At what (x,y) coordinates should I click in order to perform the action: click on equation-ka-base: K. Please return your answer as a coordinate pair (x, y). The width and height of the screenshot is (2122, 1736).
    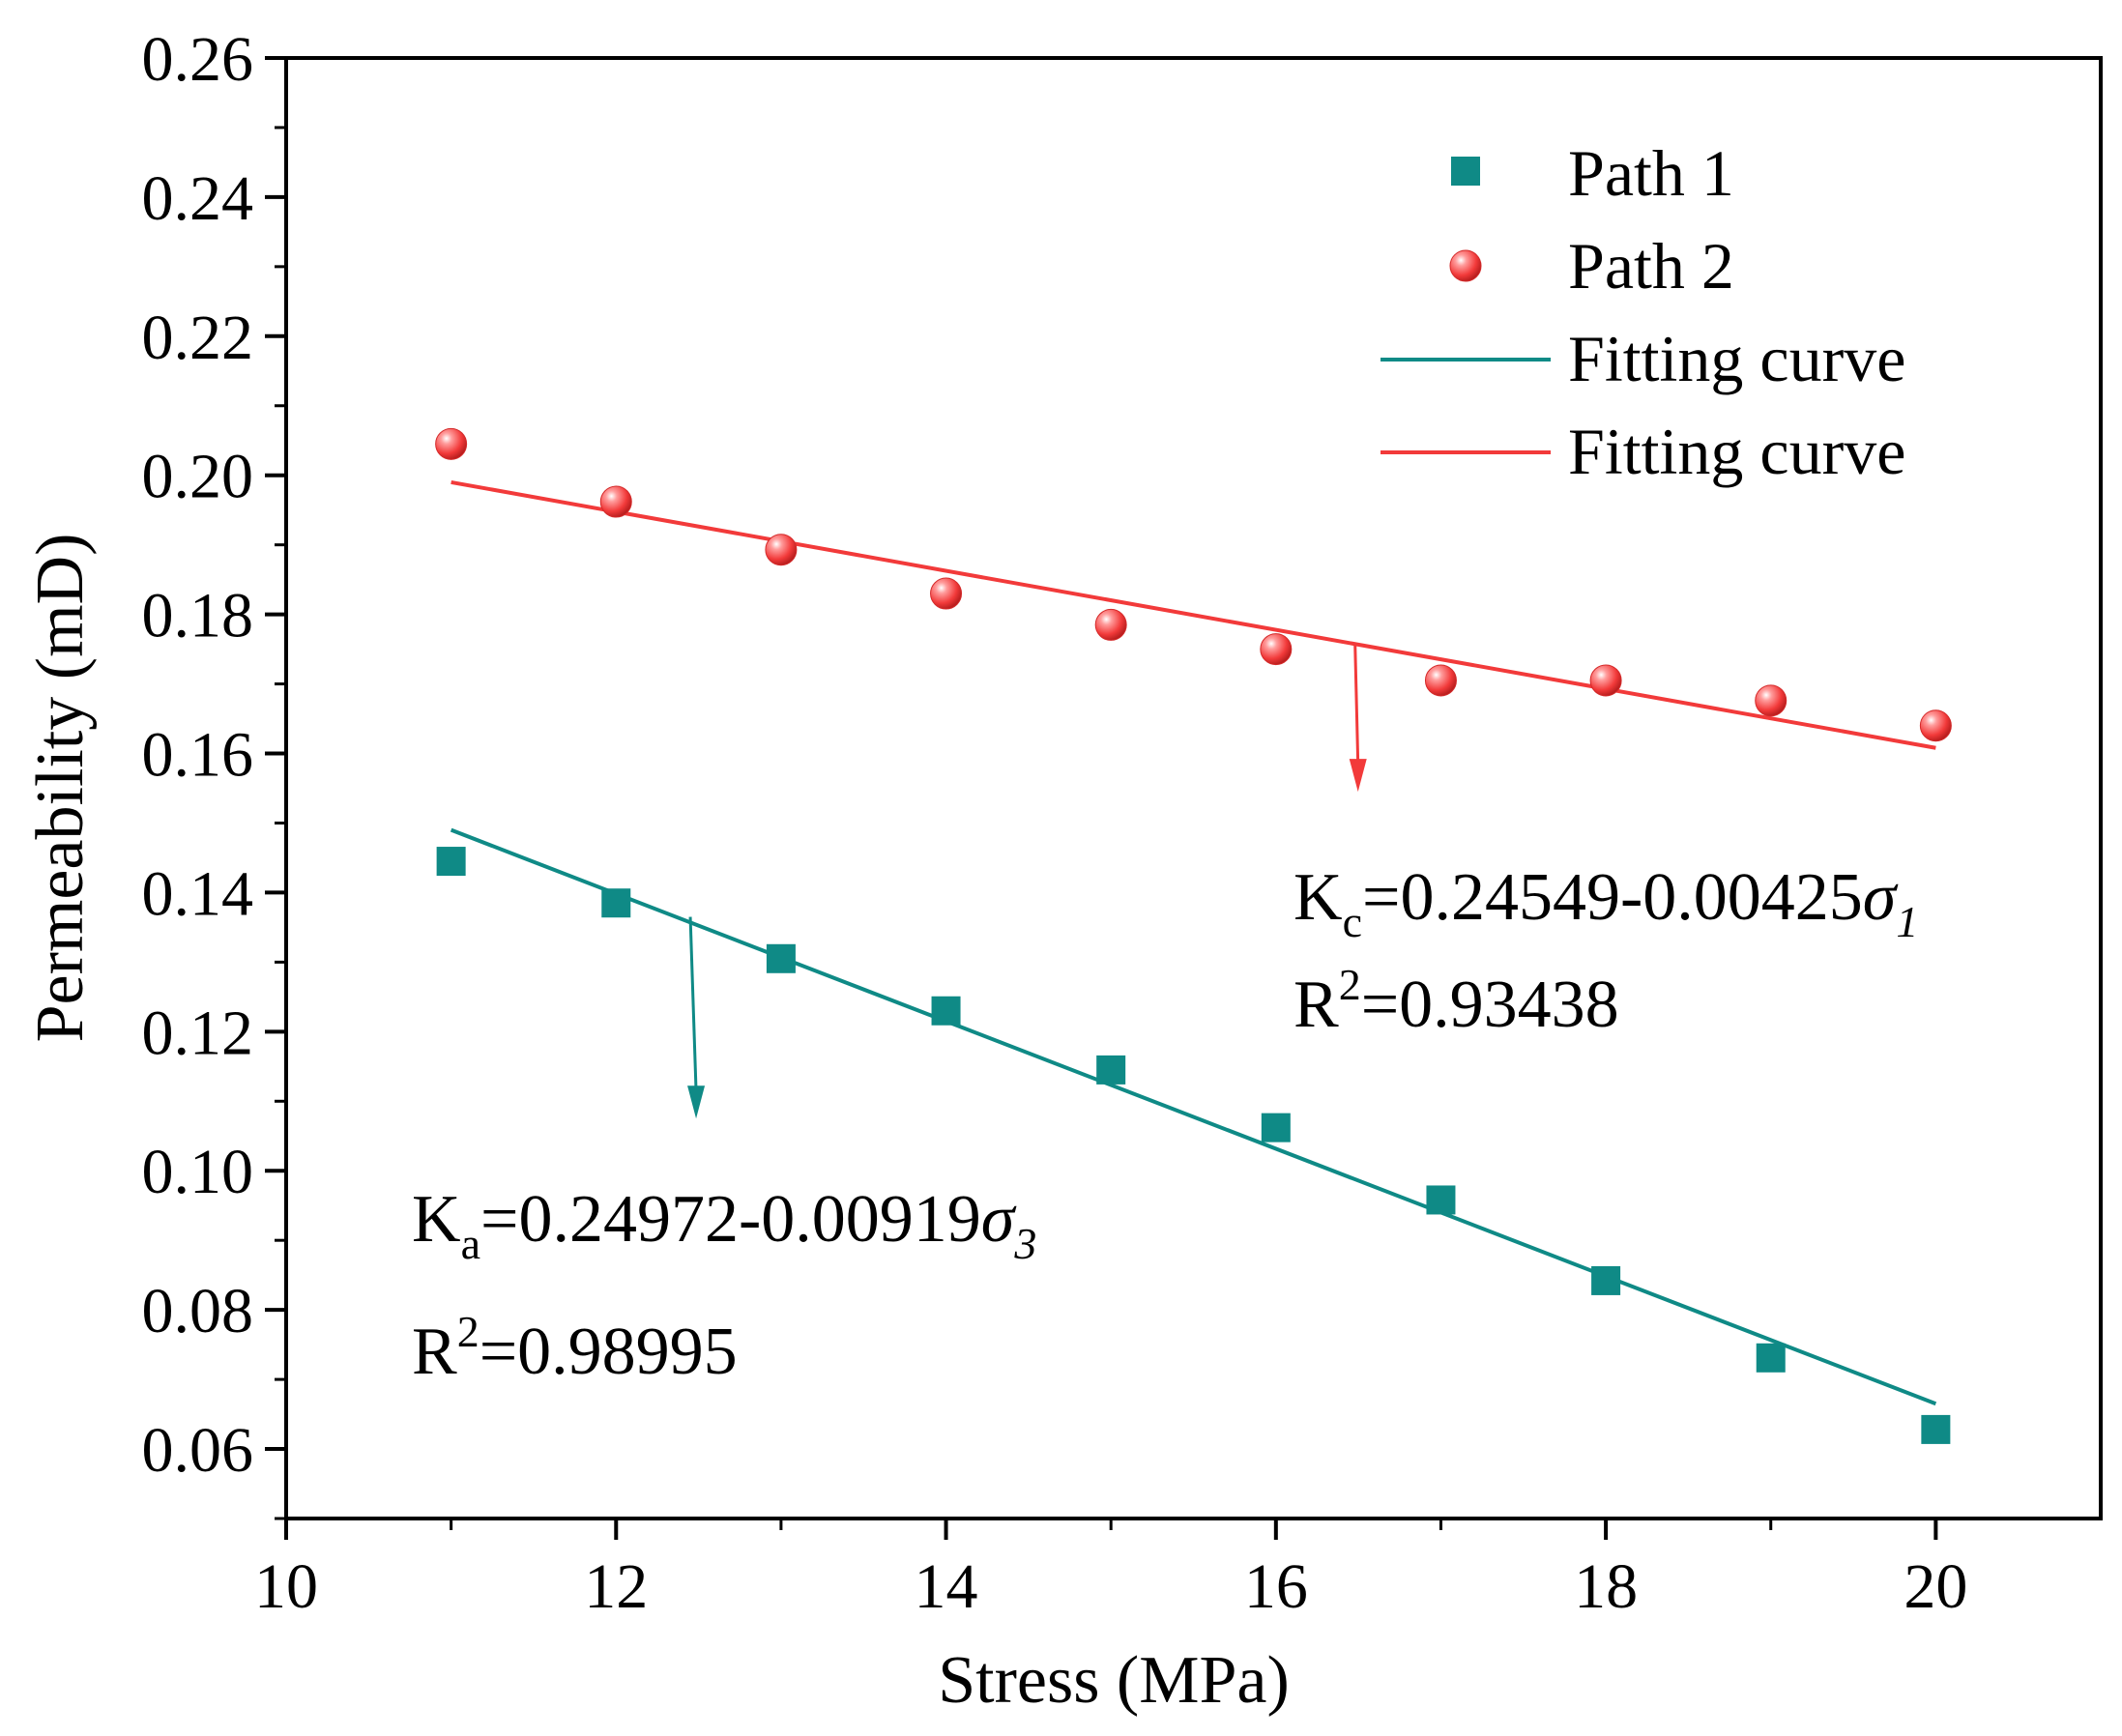
    Looking at the image, I should click on (436, 1219).